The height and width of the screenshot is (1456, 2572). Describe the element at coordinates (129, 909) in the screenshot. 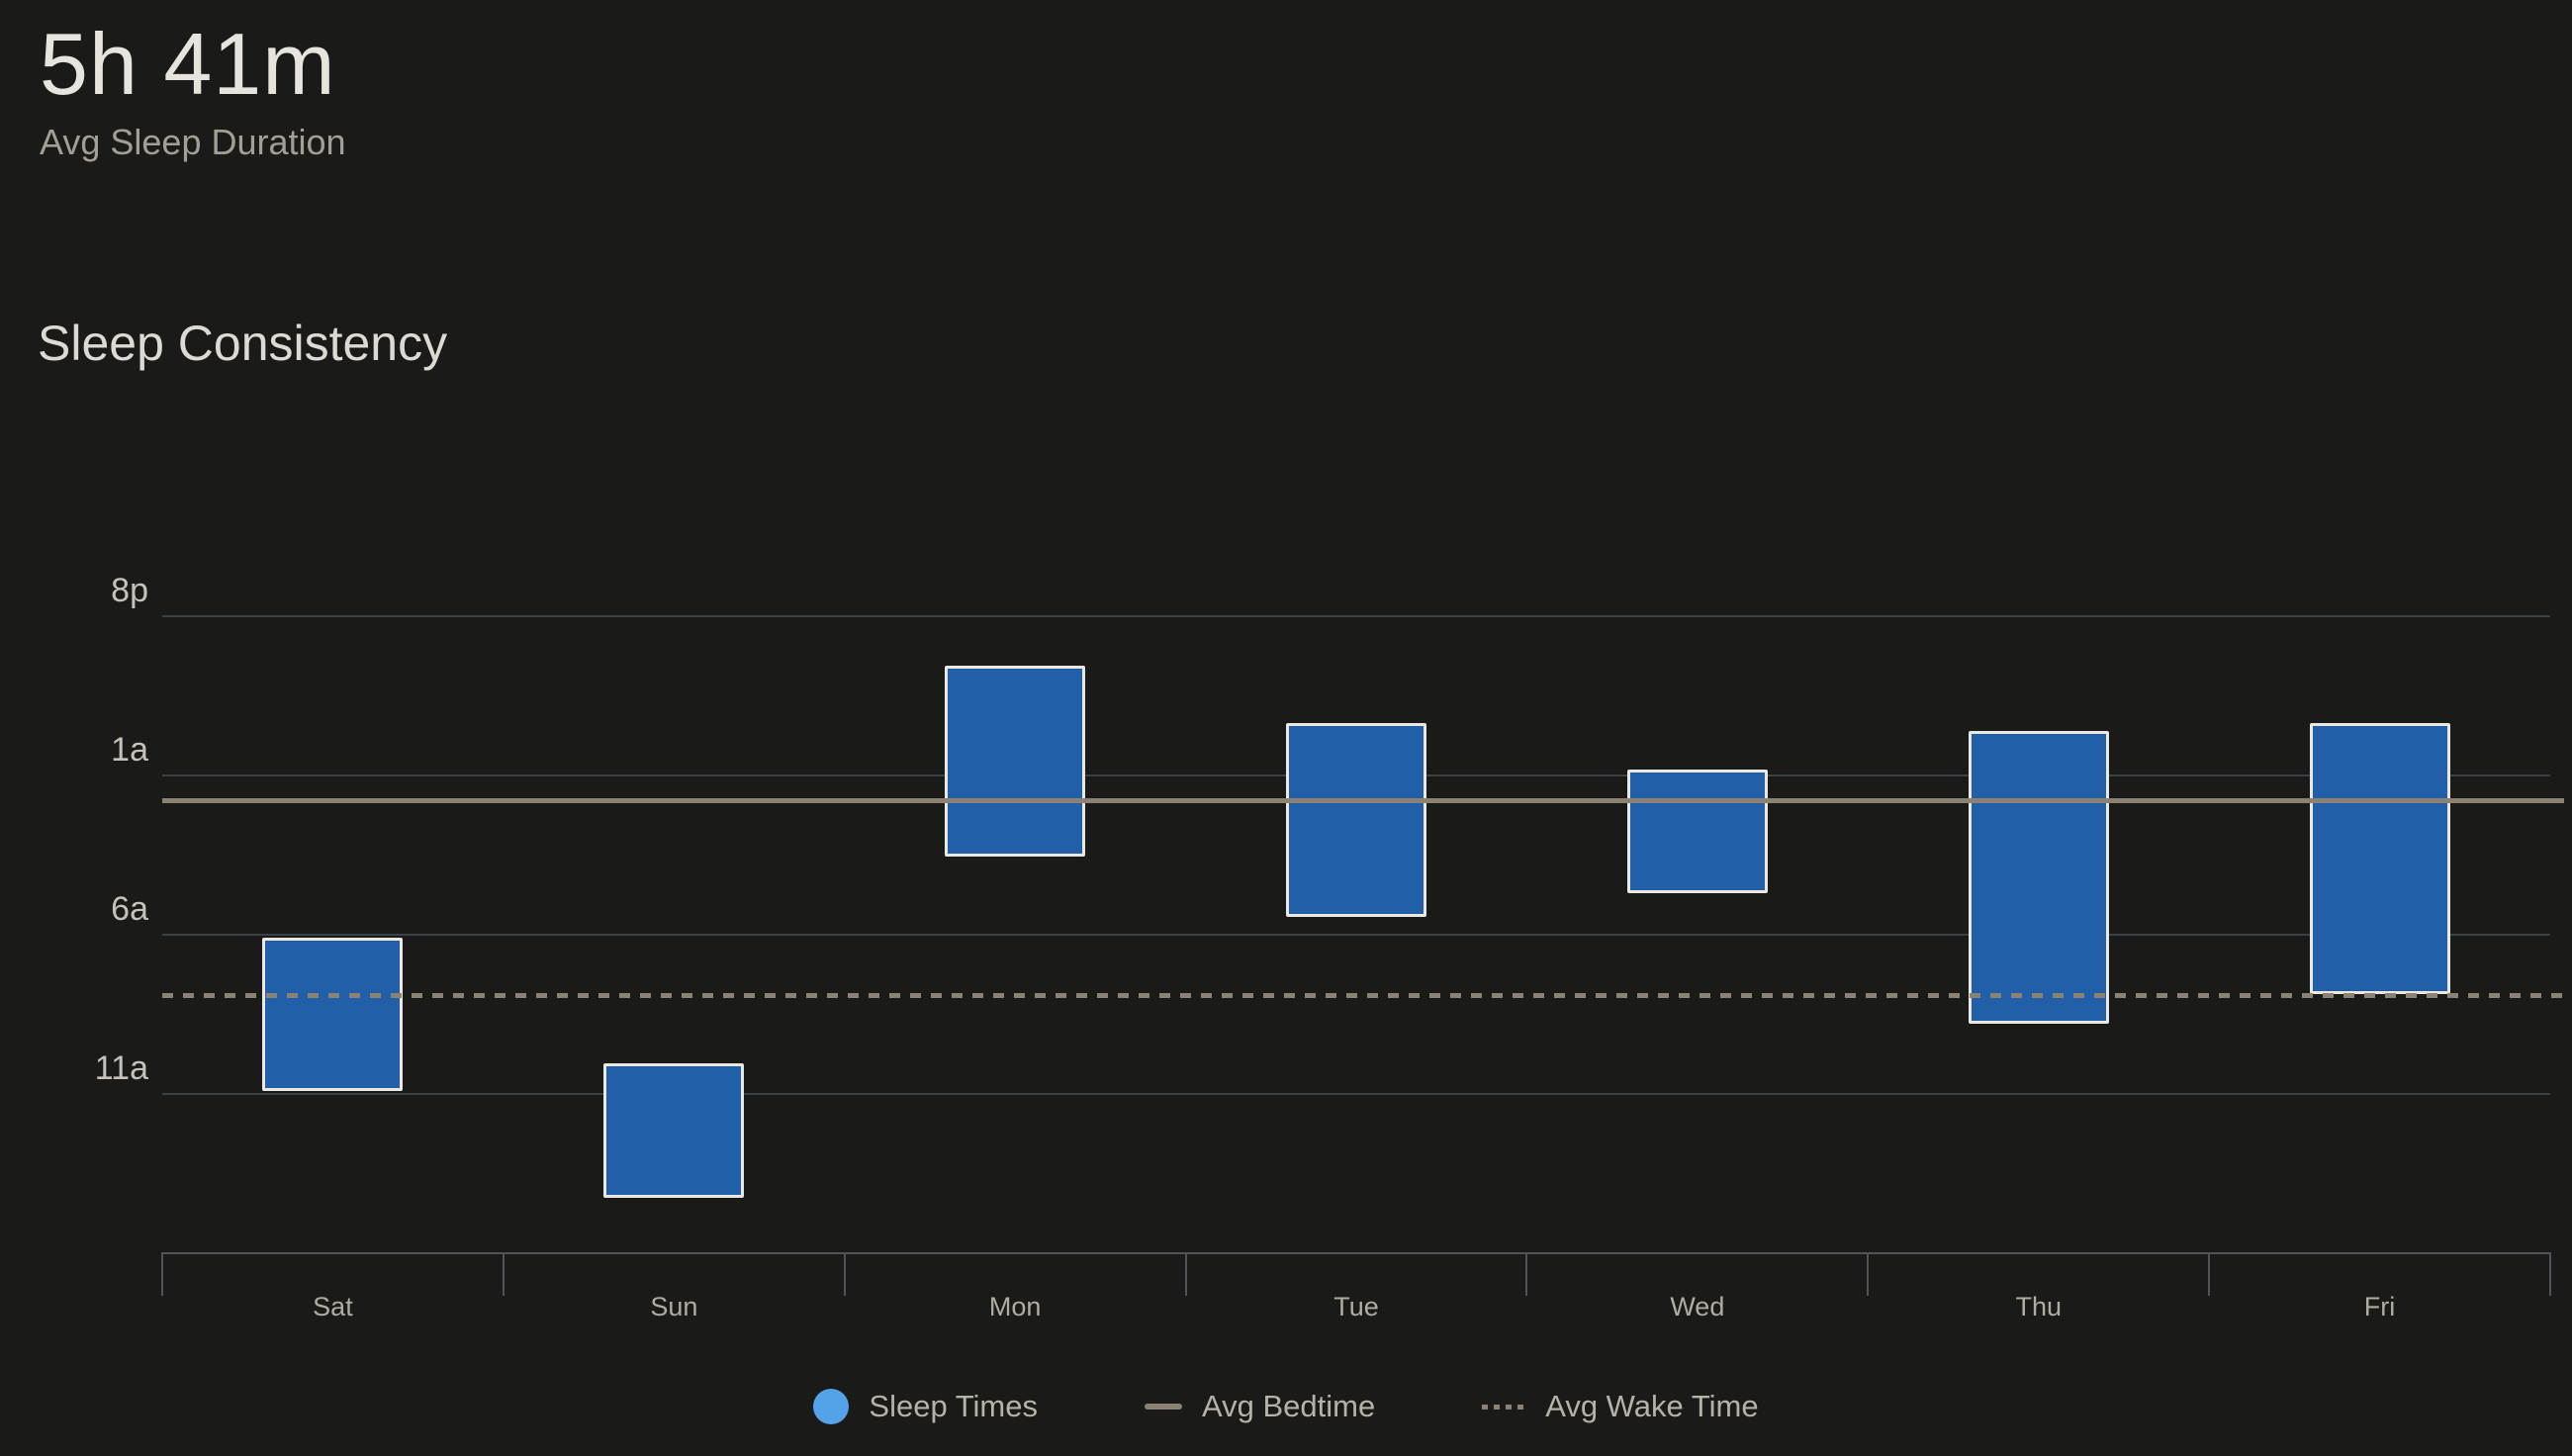

I see `y-tick-label-6a: 6a` at that location.